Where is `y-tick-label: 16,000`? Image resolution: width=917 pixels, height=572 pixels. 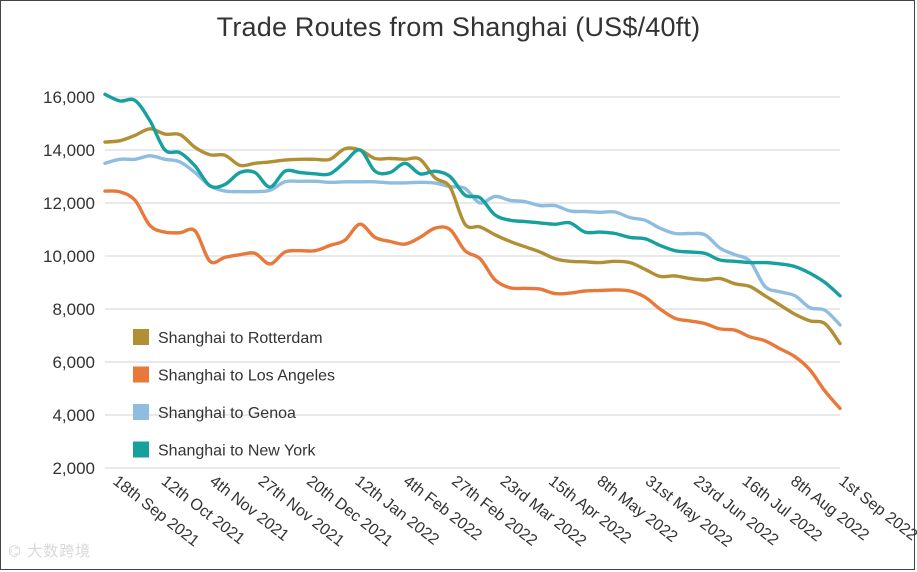
y-tick-label: 16,000 is located at coordinates (69, 97).